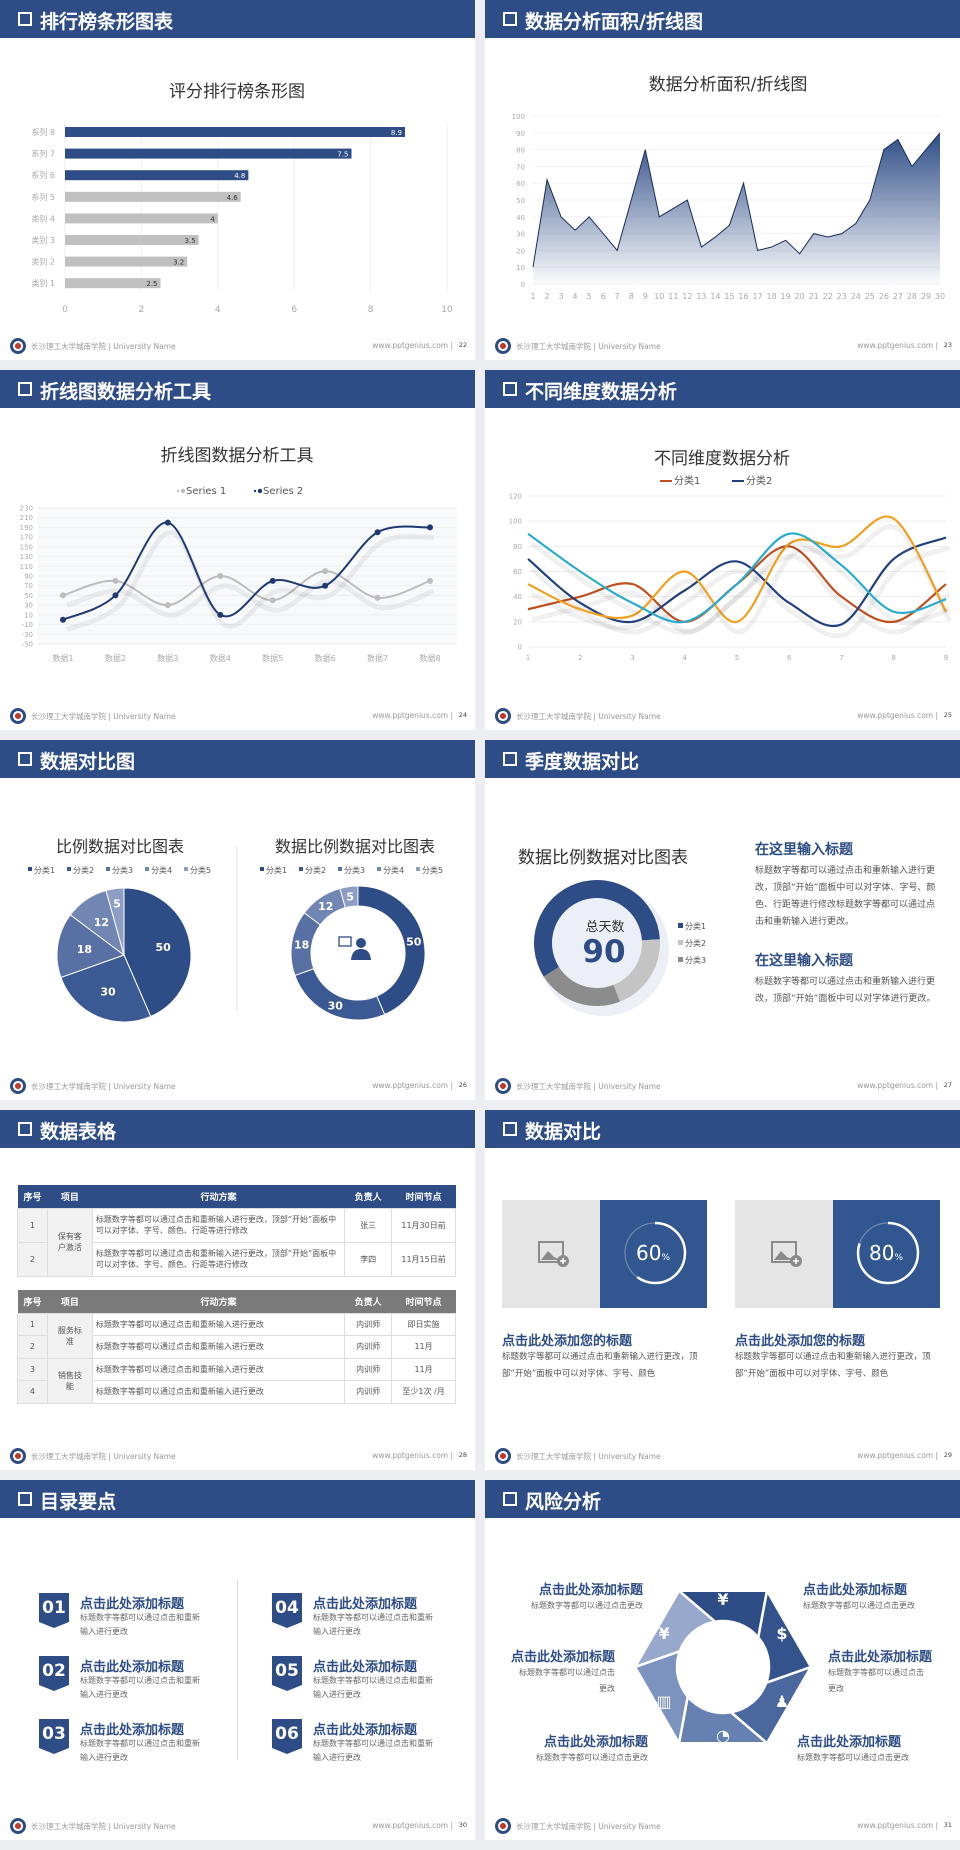 This screenshot has height=1850, width=960. I want to click on number-badge: 04, so click(287, 1610).